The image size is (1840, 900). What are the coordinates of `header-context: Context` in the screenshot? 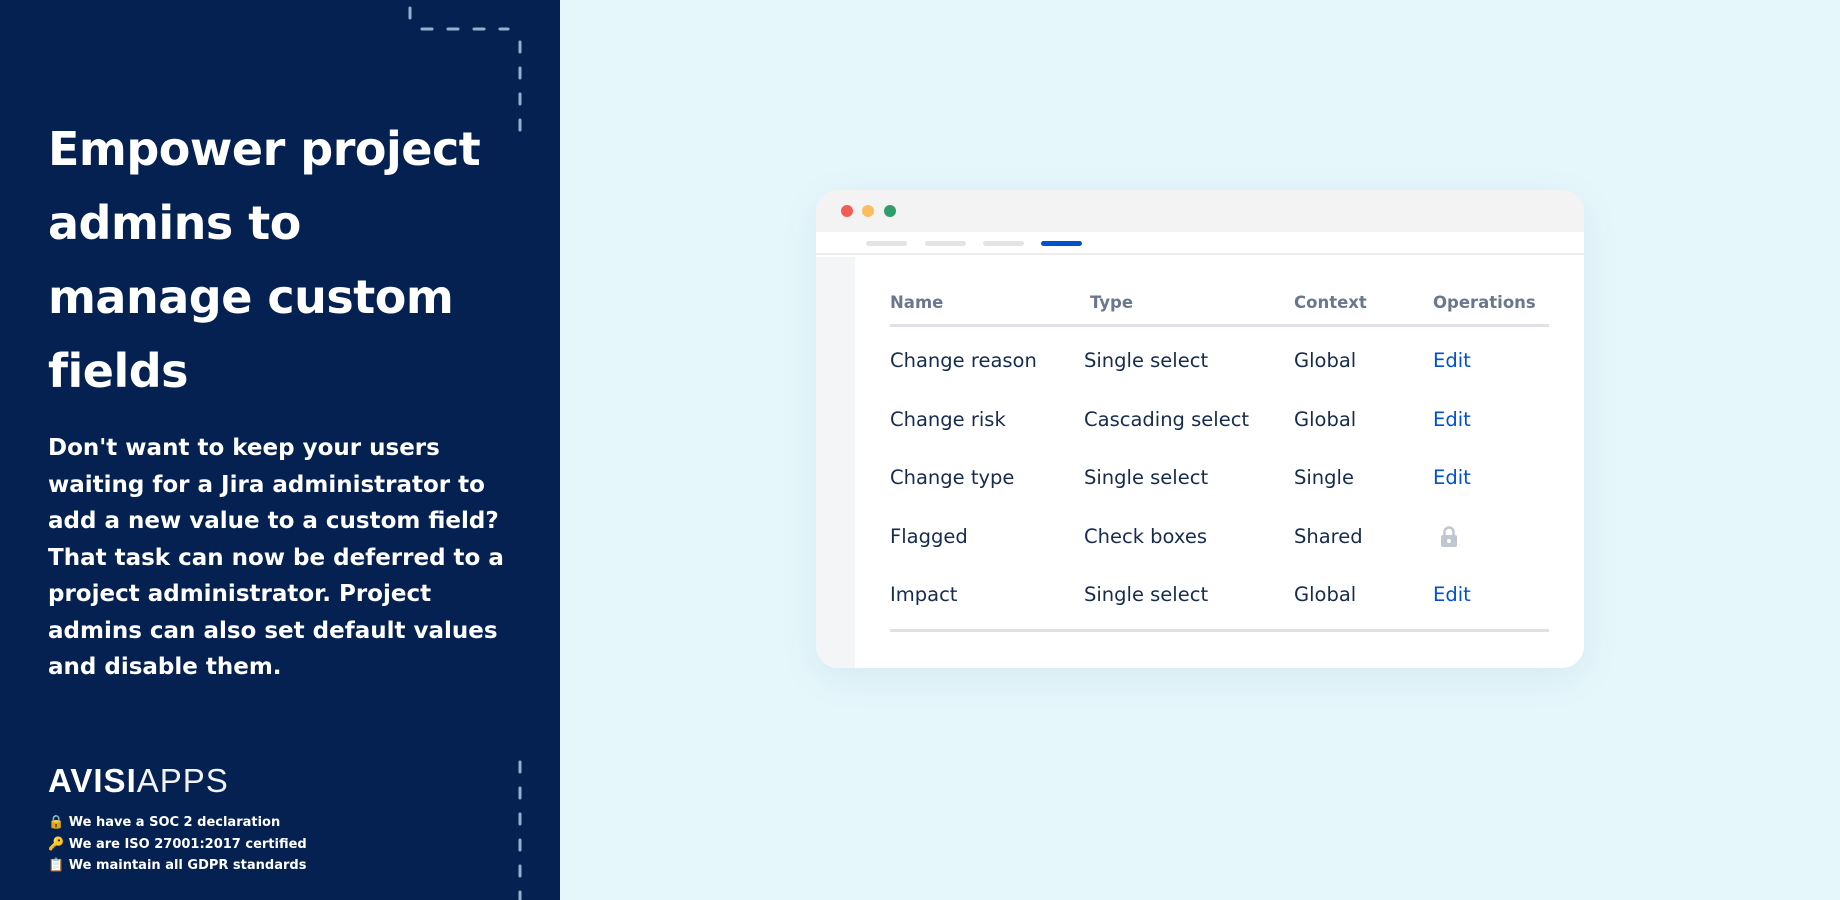 It's located at (1330, 302).